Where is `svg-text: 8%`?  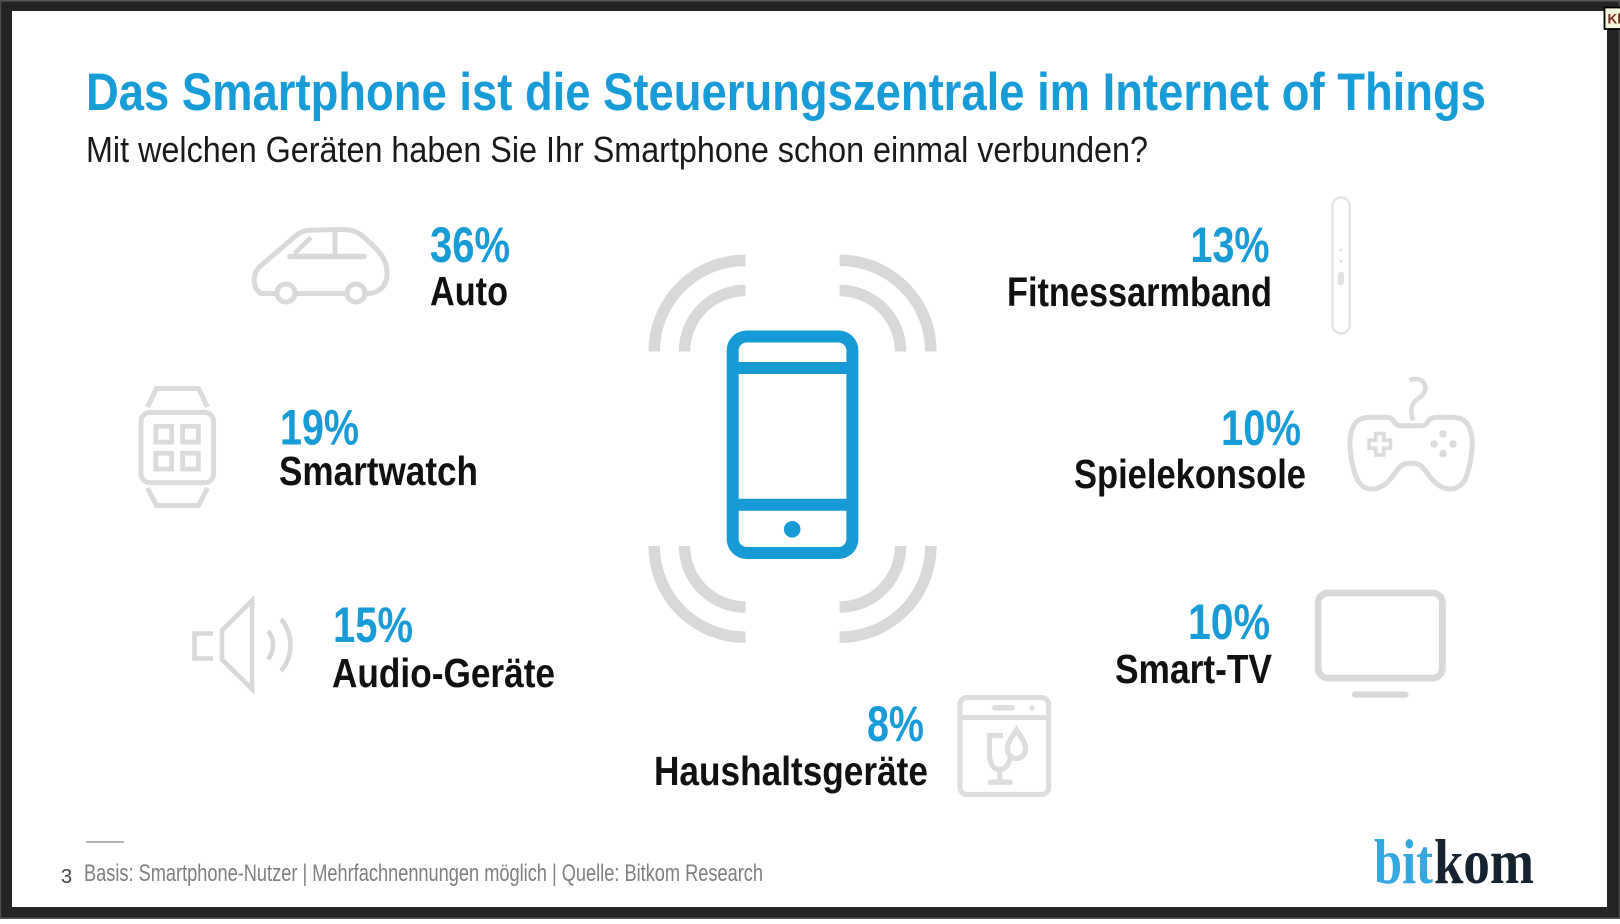 svg-text: 8% is located at coordinates (895, 724).